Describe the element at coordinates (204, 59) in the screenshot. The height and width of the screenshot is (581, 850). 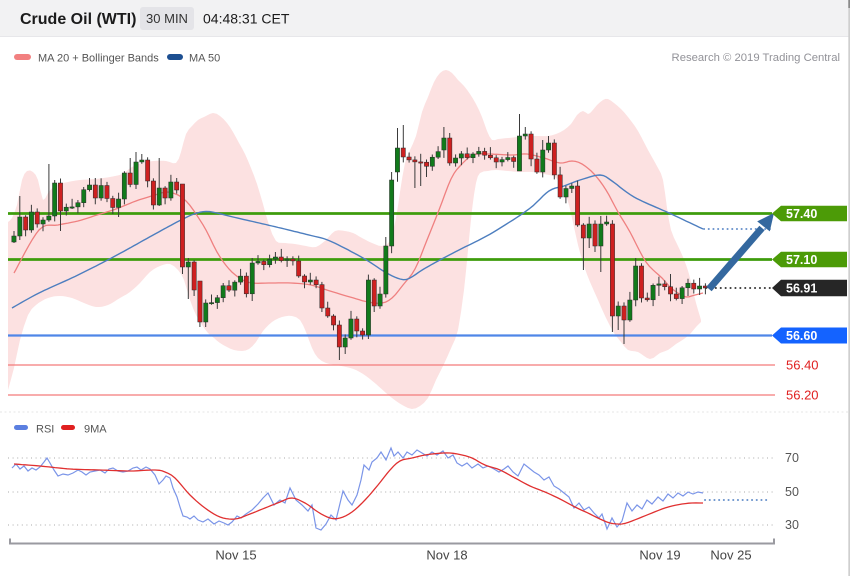
I see `svg-text: MA 50` at that location.